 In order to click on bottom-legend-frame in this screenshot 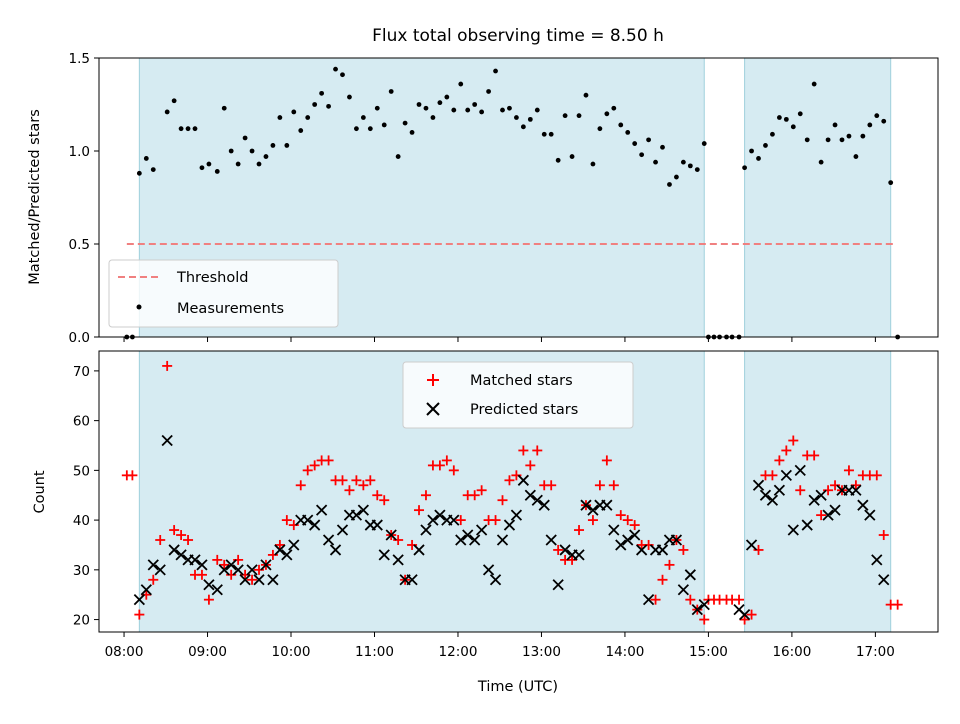, I will do `click(518, 395)`.